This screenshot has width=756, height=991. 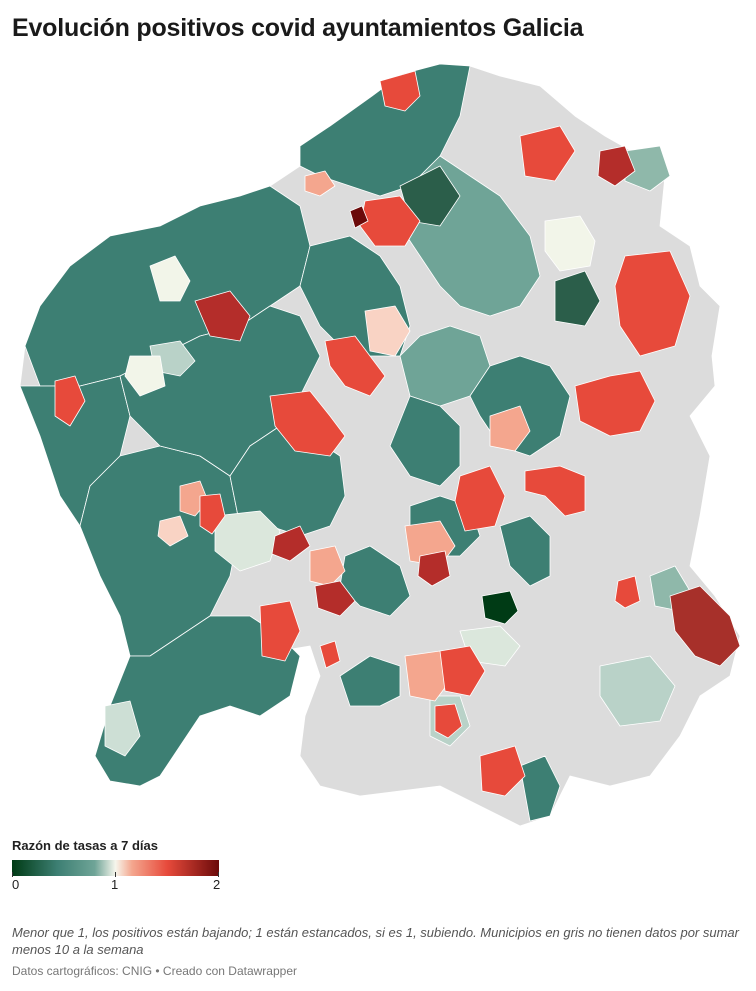 I want to click on ourense-carballino, so click(x=525, y=551).